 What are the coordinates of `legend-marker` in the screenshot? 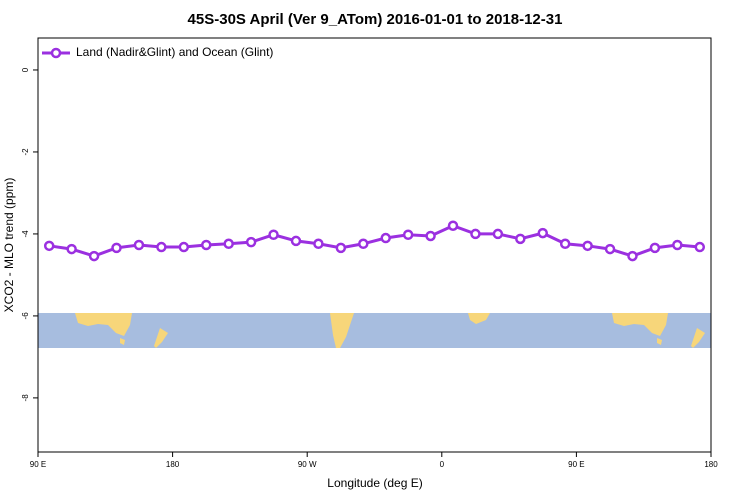 It's located at (56, 53).